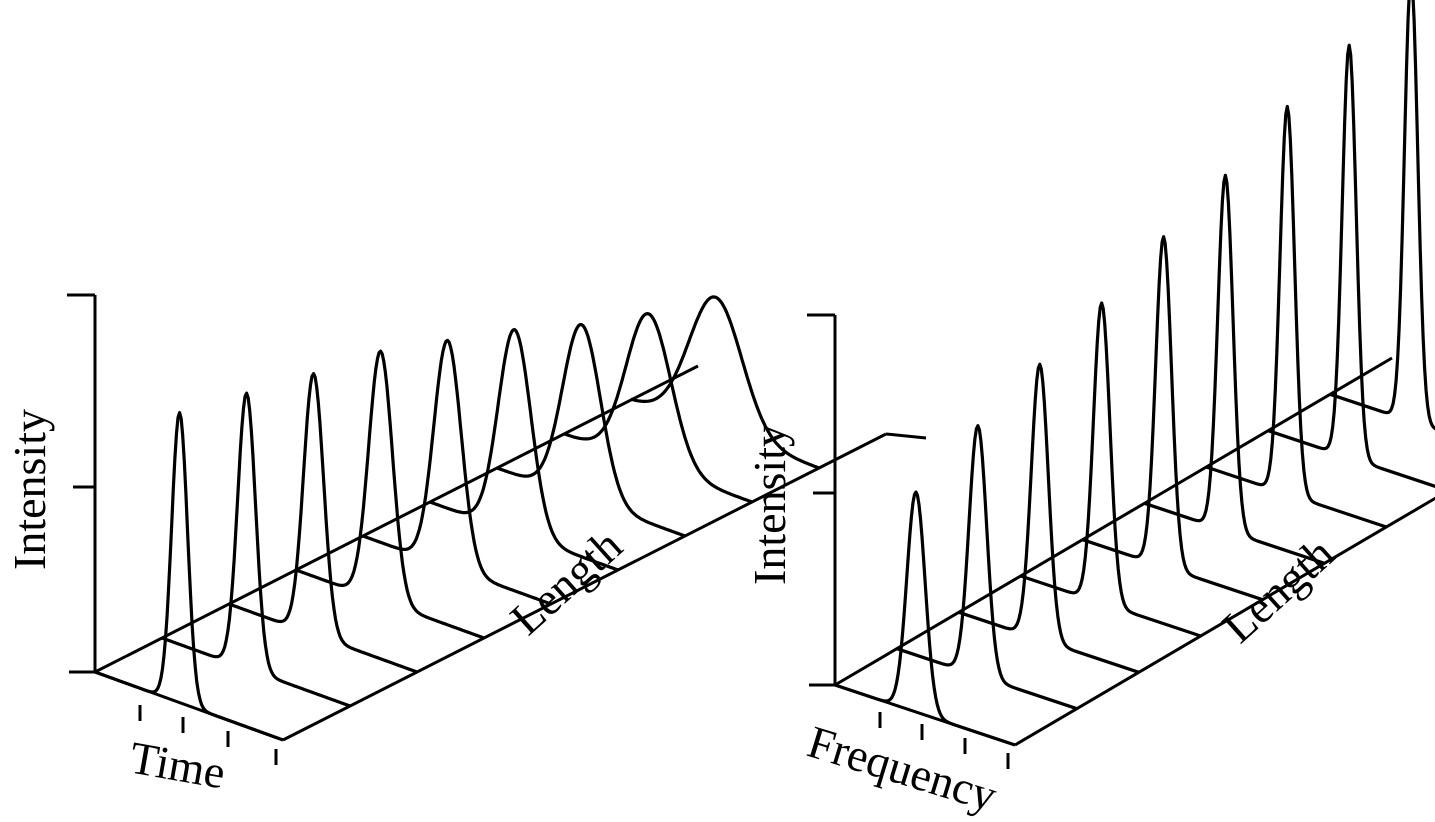 This screenshot has height=822, width=1435. Describe the element at coordinates (906, 436) in the screenshot. I see `length-axis-end-tick` at that location.